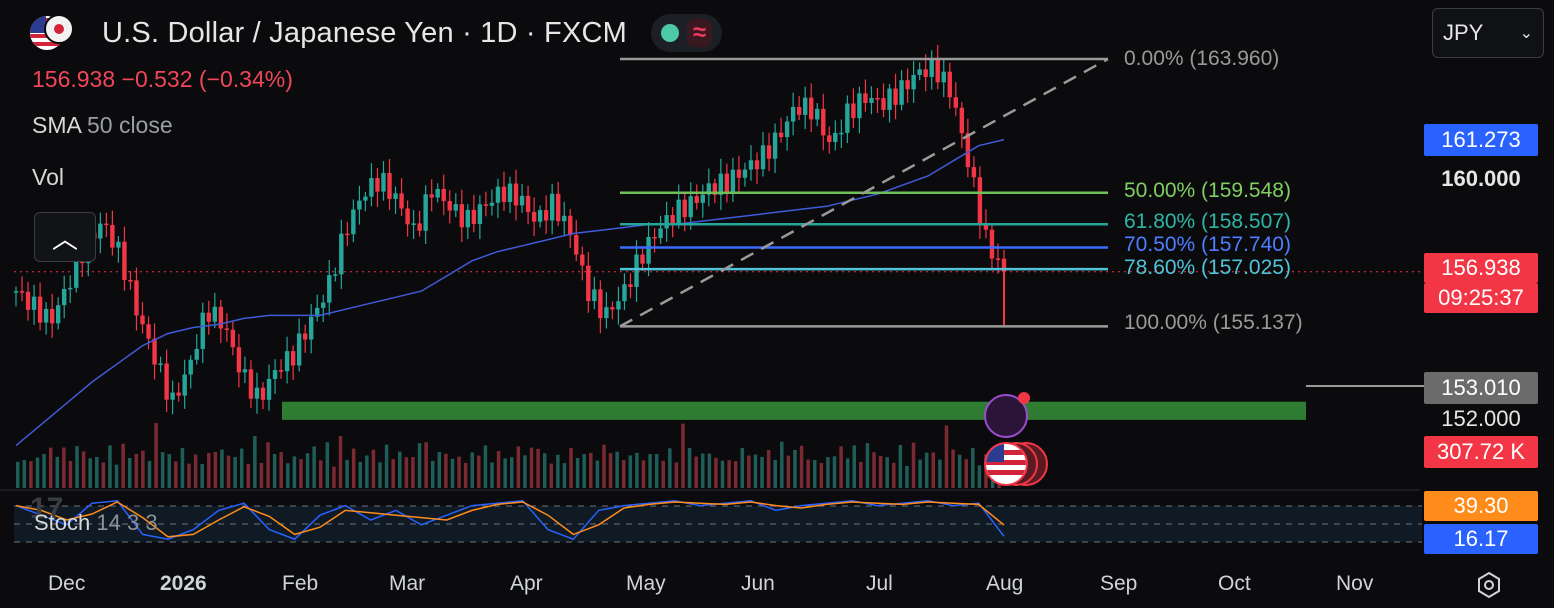  What do you see at coordinates (1006, 464) in the screenshot?
I see `us-event-flag-icon` at bounding box center [1006, 464].